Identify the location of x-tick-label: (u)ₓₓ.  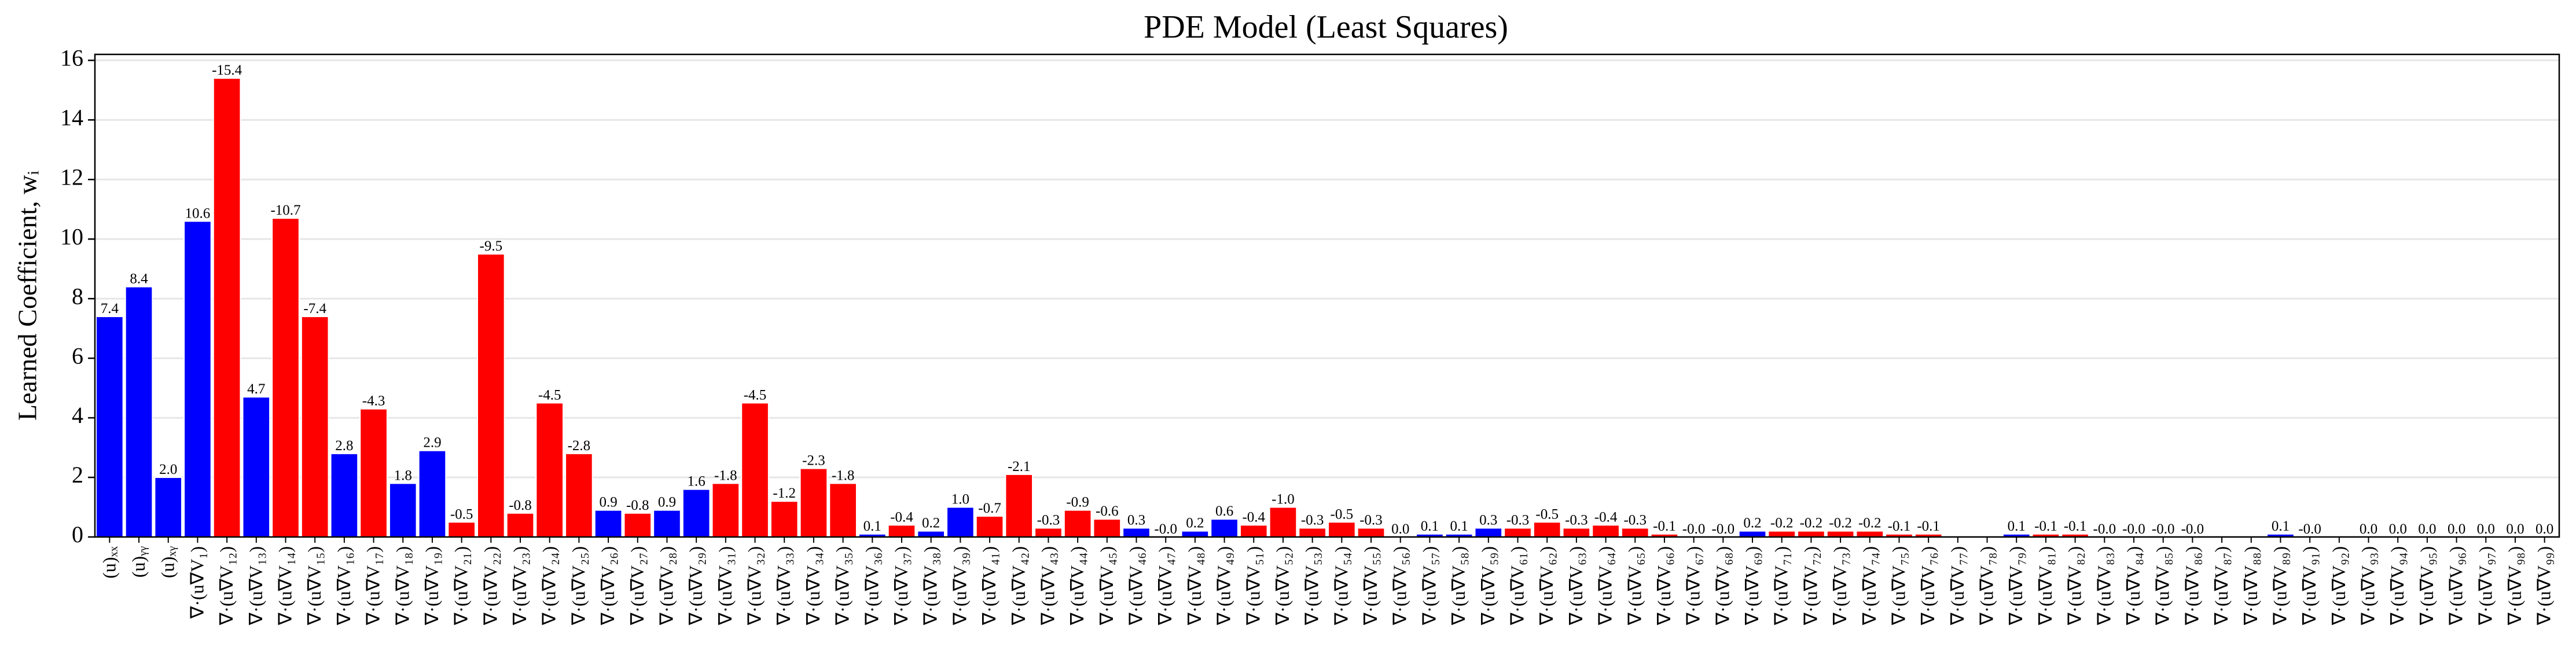
(108, 562).